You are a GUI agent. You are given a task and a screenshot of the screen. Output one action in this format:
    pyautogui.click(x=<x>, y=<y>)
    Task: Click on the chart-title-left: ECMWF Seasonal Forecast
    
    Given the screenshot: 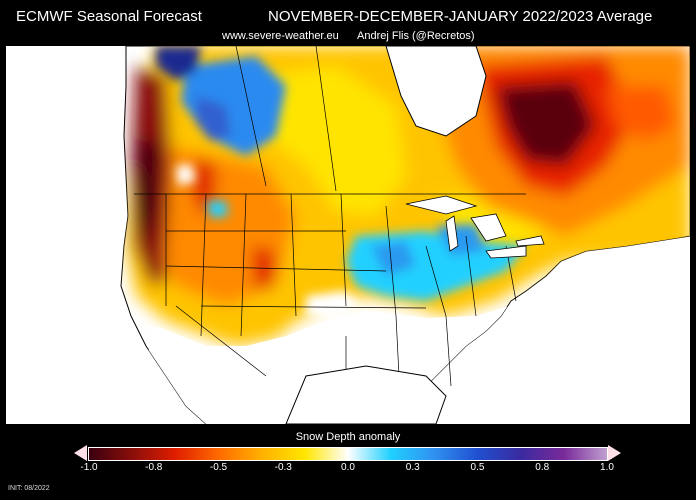 What is the action you would take?
    pyautogui.click(x=109, y=16)
    